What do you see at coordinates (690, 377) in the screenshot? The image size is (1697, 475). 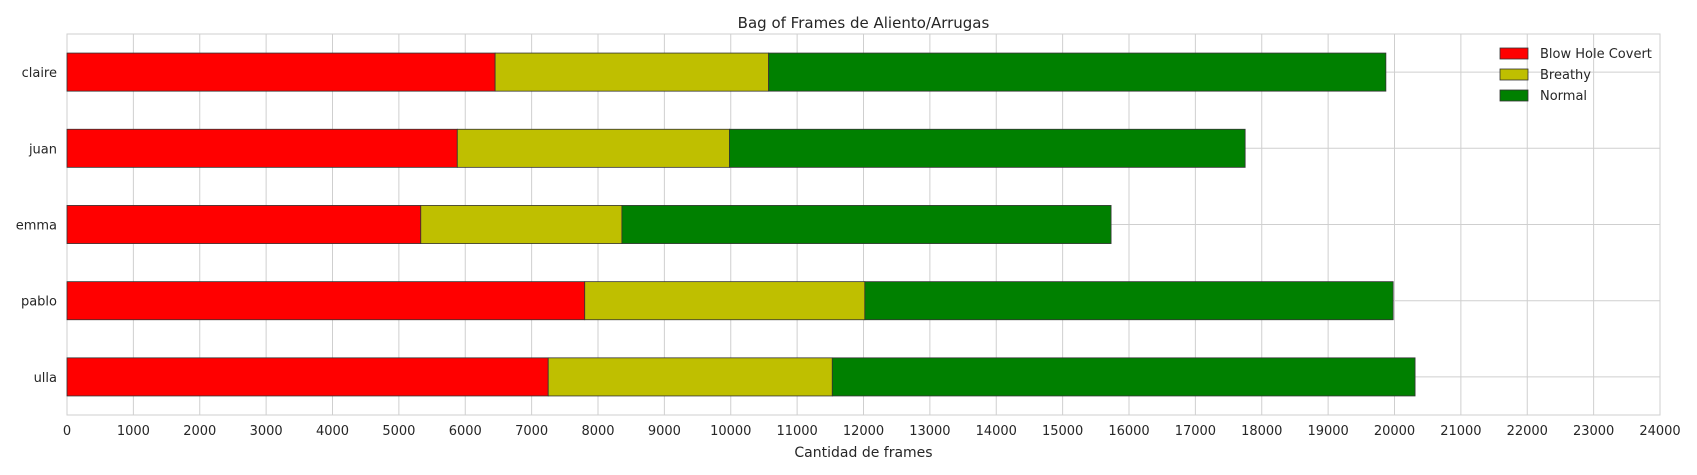 I see `bar-segment-ulla-breathy` at bounding box center [690, 377].